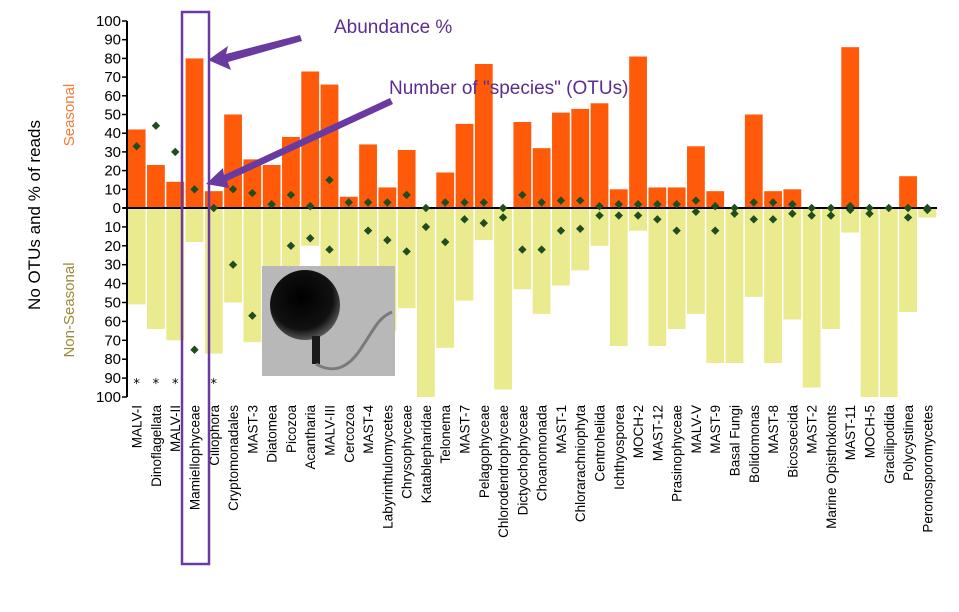 Image resolution: width=959 pixels, height=612 pixels. What do you see at coordinates (117, 208) in the screenshot?
I see `y-tick-label: 0` at bounding box center [117, 208].